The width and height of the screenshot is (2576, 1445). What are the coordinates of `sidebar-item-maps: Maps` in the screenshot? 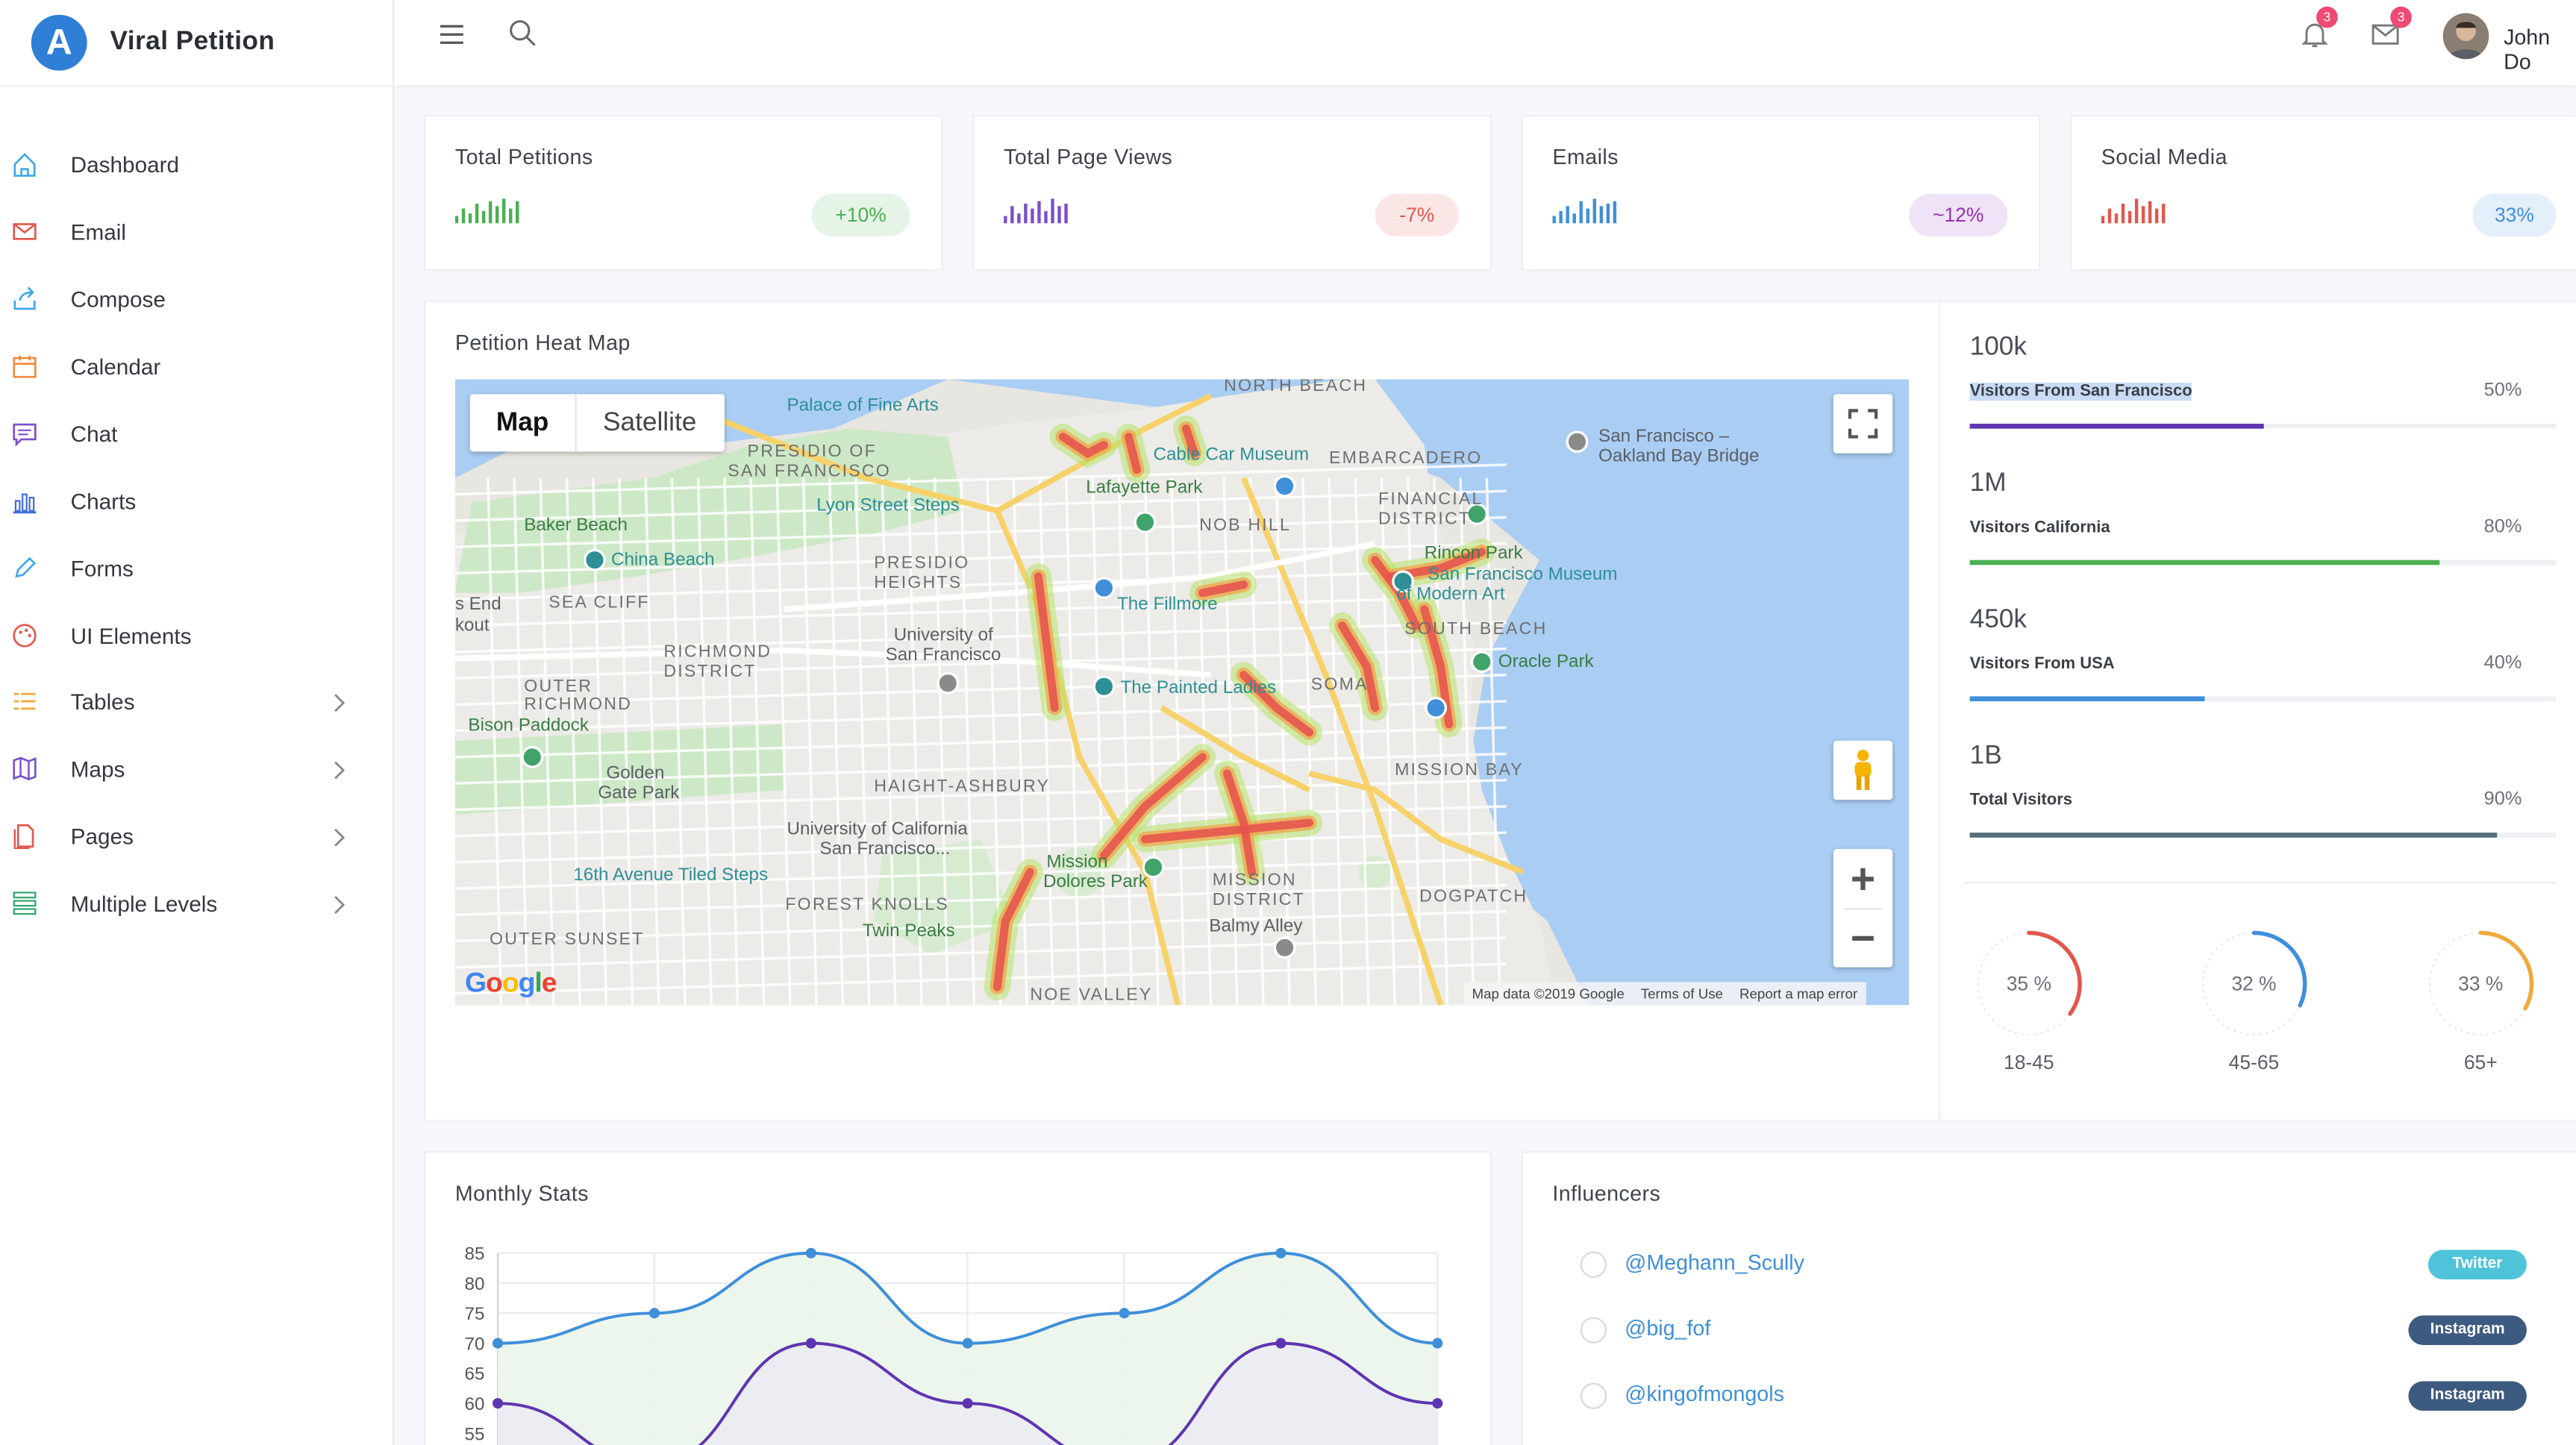 It's located at (197, 769).